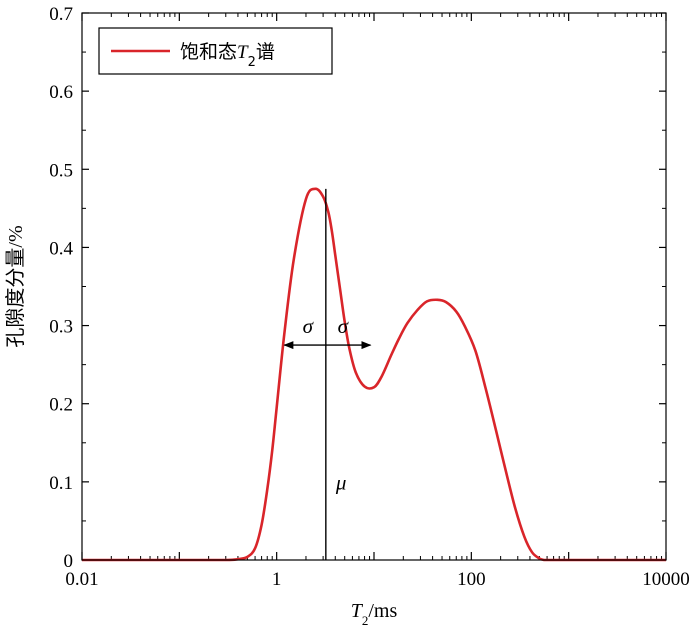 Image resolution: width=700 pixels, height=632 pixels. Describe the element at coordinates (374, 614) in the screenshot. I see `x-axis-label: T2/ms` at that location.